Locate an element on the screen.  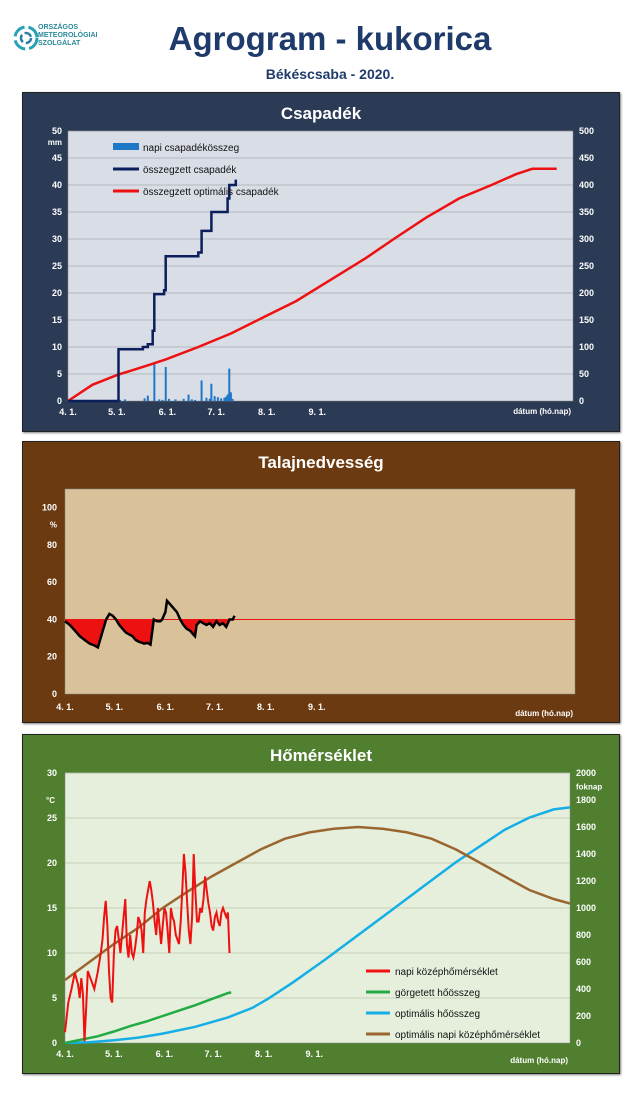
y-axis-unit: % is located at coordinates (53, 524).